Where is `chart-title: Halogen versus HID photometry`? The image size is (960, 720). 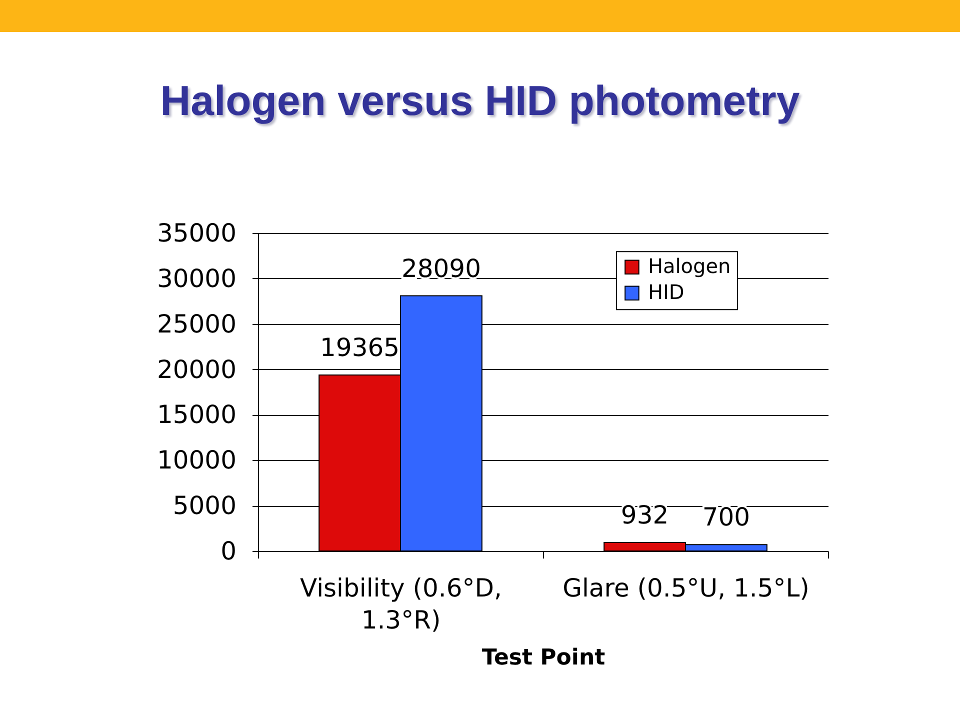
chart-title: Halogen versus HID photometry is located at coordinates (480, 101).